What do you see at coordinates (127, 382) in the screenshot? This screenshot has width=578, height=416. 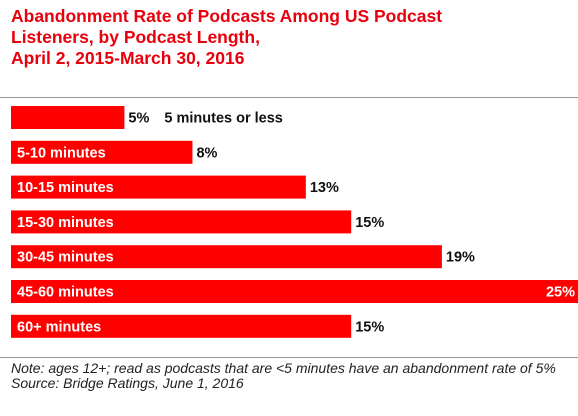 I see `source-text: Source: Bridge Ratings, June 1, 2016` at bounding box center [127, 382].